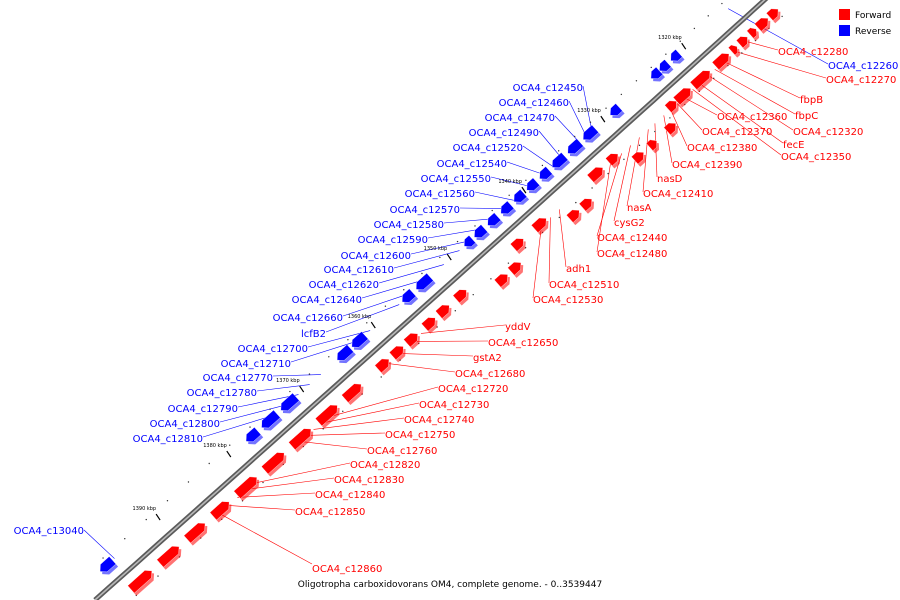 The height and width of the screenshot is (600, 900). I want to click on gene-label: OCA4_c13040, so click(49, 531).